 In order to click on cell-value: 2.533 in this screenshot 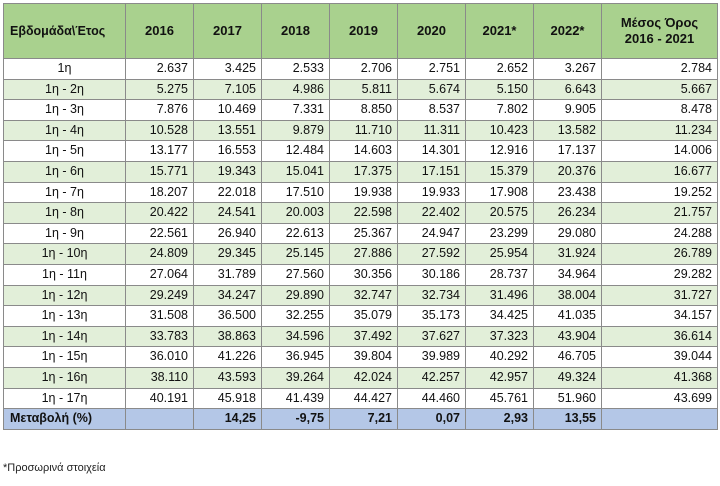, I will do `click(295, 69)`.